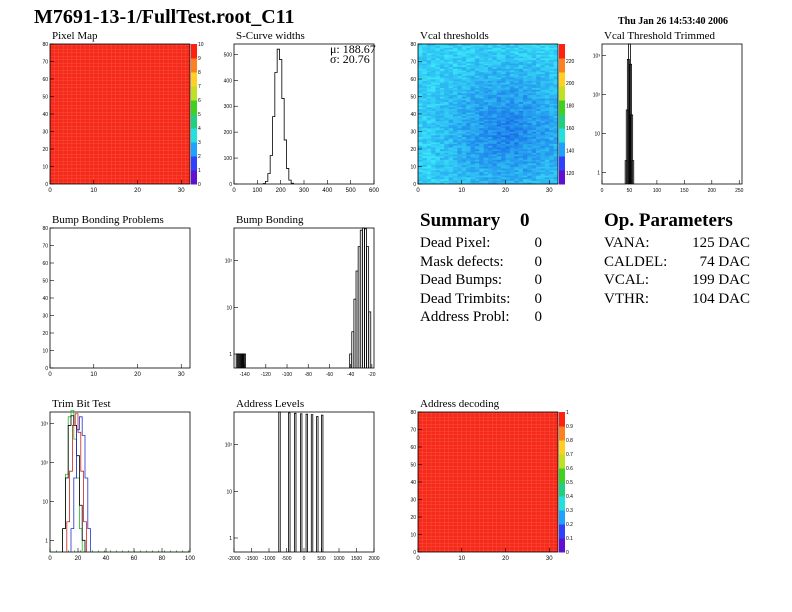 The height and width of the screenshot is (612, 792). Describe the element at coordinates (45, 464) in the screenshot. I see `y-tick-label: 10²` at that location.